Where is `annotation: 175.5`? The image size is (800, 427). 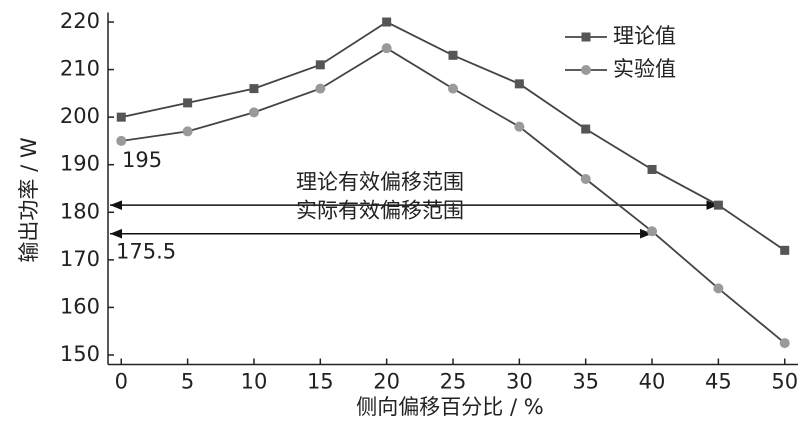
annotation: 175.5 is located at coordinates (146, 252).